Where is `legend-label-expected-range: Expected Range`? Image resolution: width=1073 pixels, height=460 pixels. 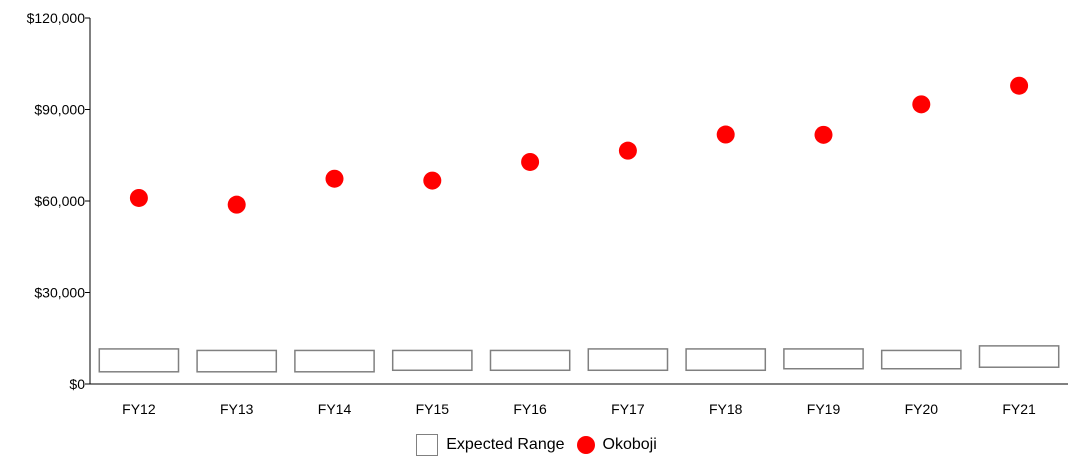 legend-label-expected-range: Expected Range is located at coordinates (505, 444).